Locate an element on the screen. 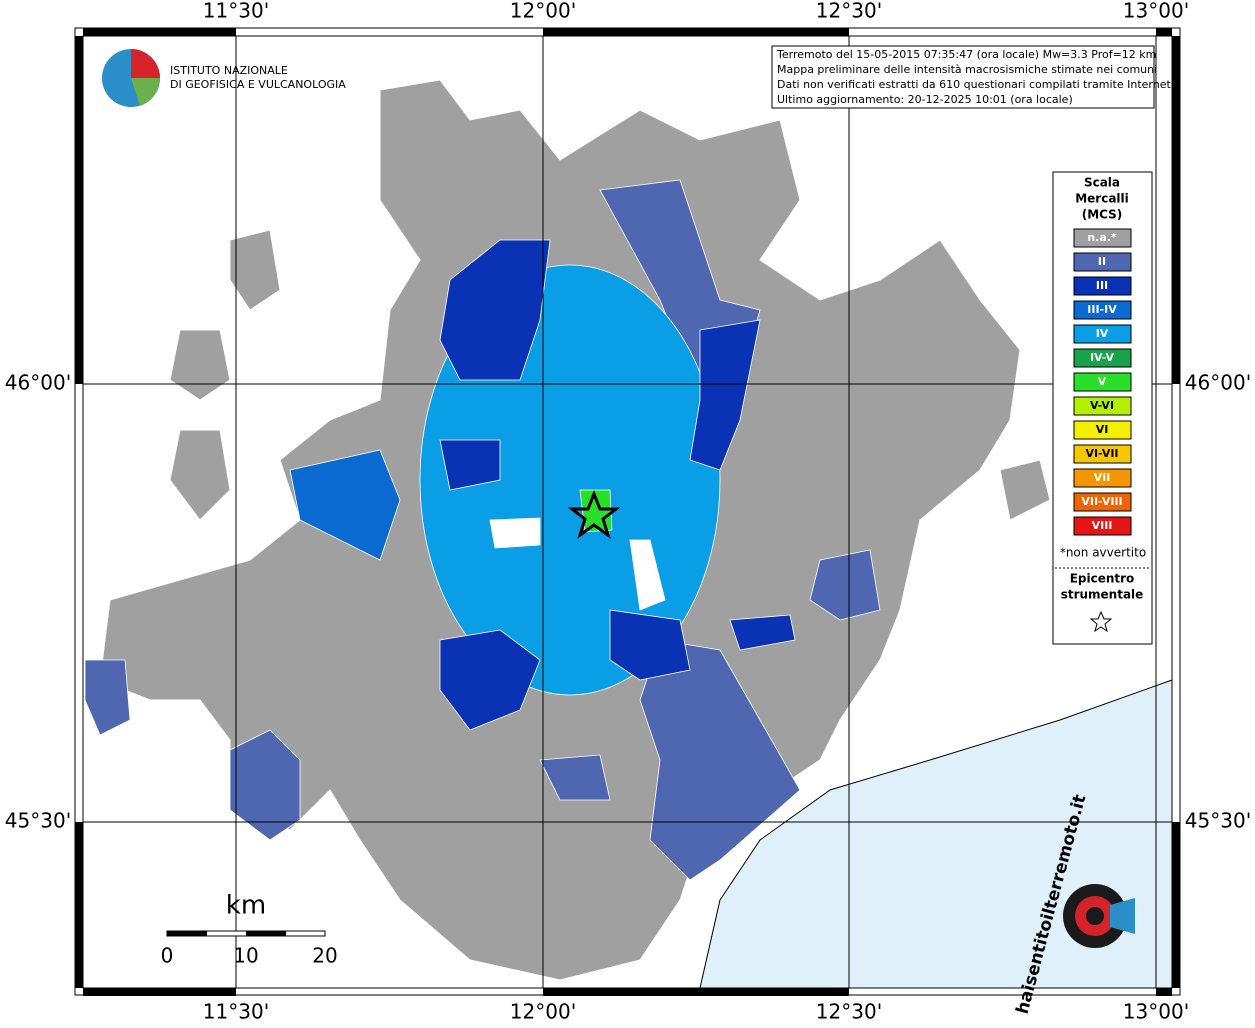 The width and height of the screenshot is (1255, 1028). info-box is located at coordinates (963, 77).